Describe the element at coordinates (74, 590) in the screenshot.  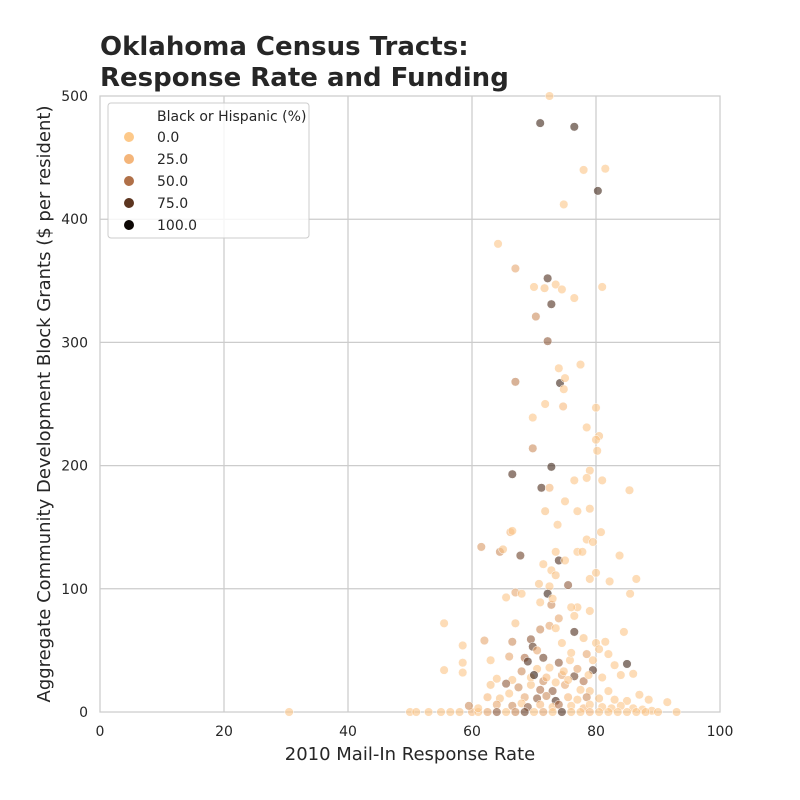
I see `y-tick-label: 100` at that location.